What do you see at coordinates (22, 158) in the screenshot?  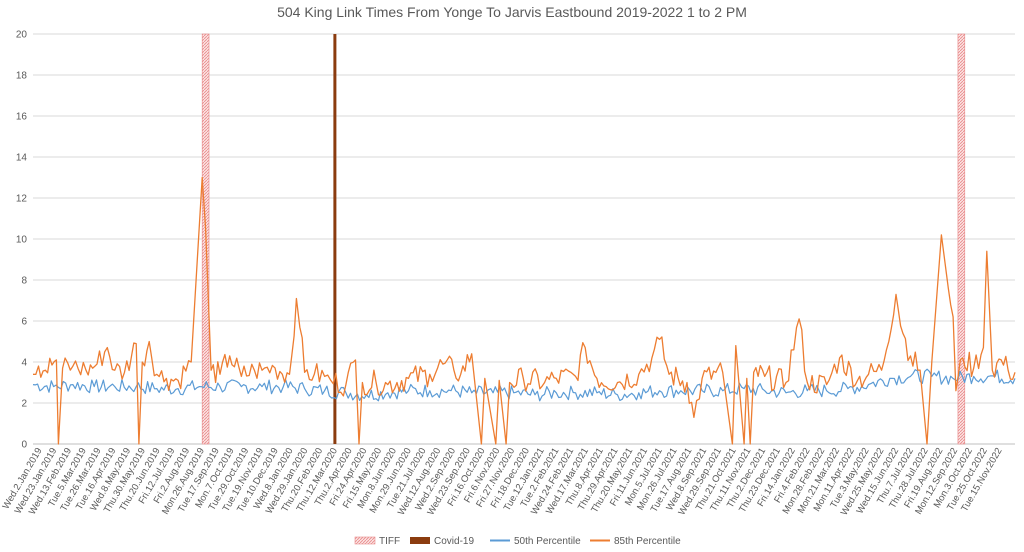 I see `y-tick-label: 14` at bounding box center [22, 158].